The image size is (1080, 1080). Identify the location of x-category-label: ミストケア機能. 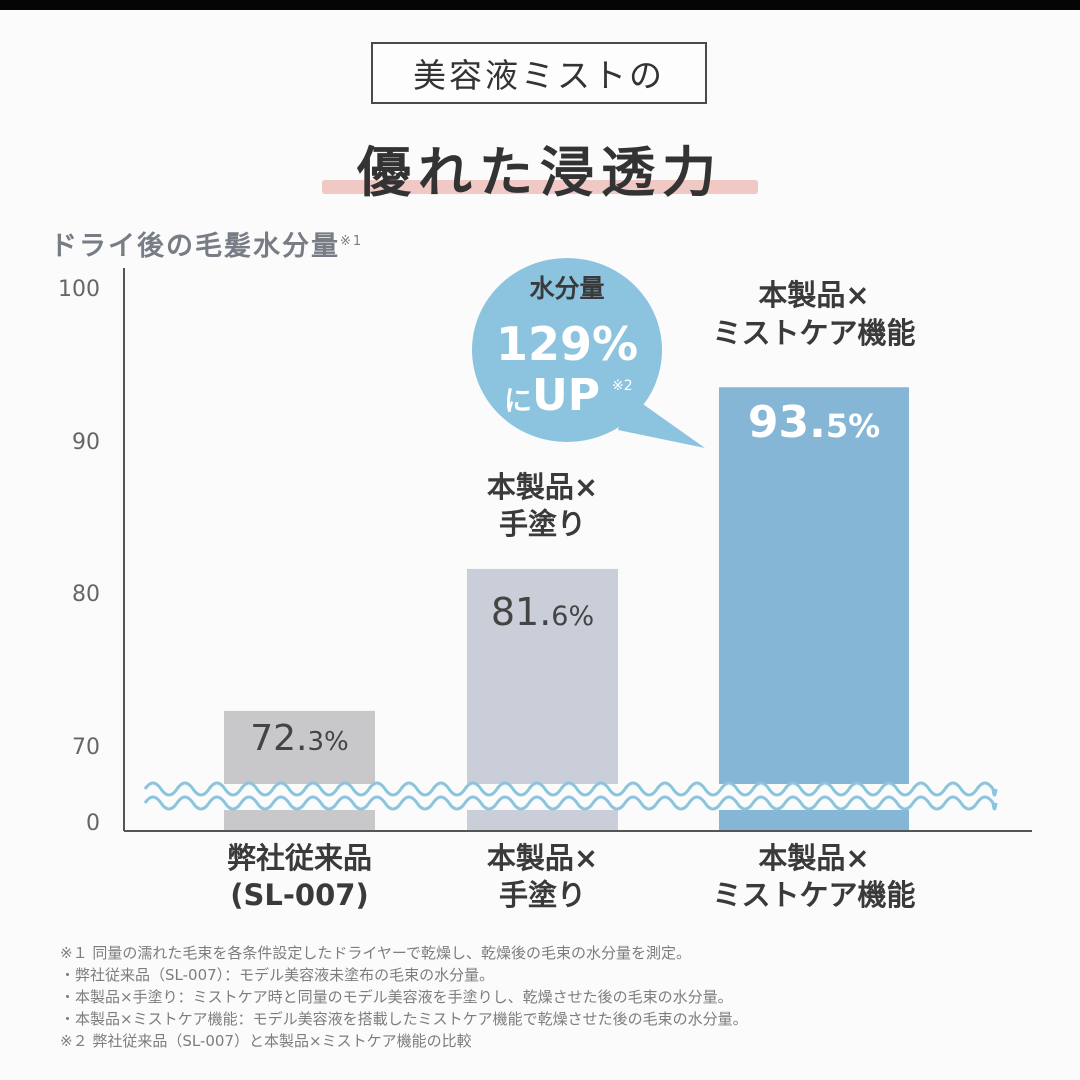
(813, 895).